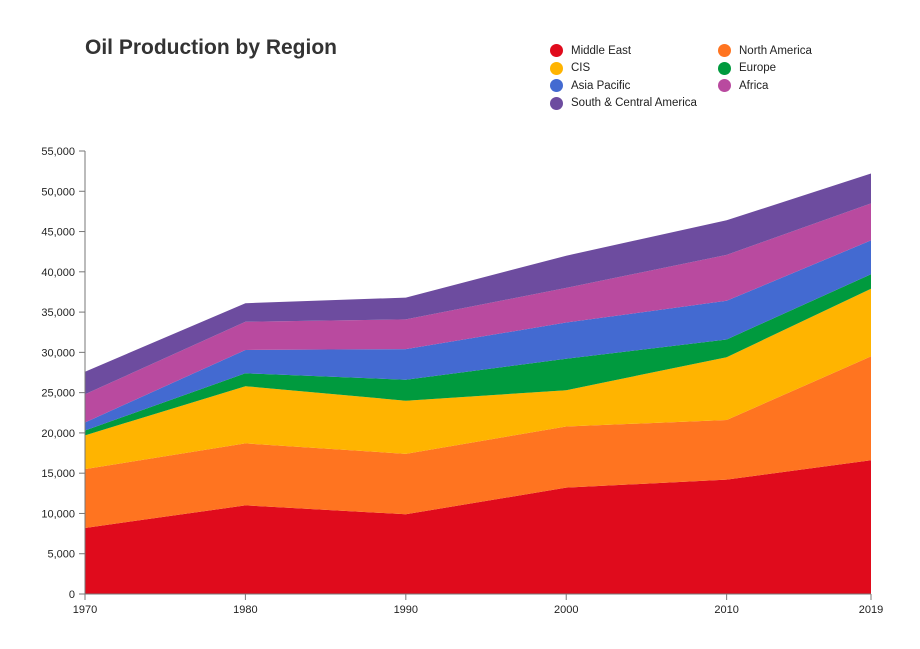 The width and height of the screenshot is (920, 649). What do you see at coordinates (726, 610) in the screenshot?
I see `x-tick-label: 2010` at bounding box center [726, 610].